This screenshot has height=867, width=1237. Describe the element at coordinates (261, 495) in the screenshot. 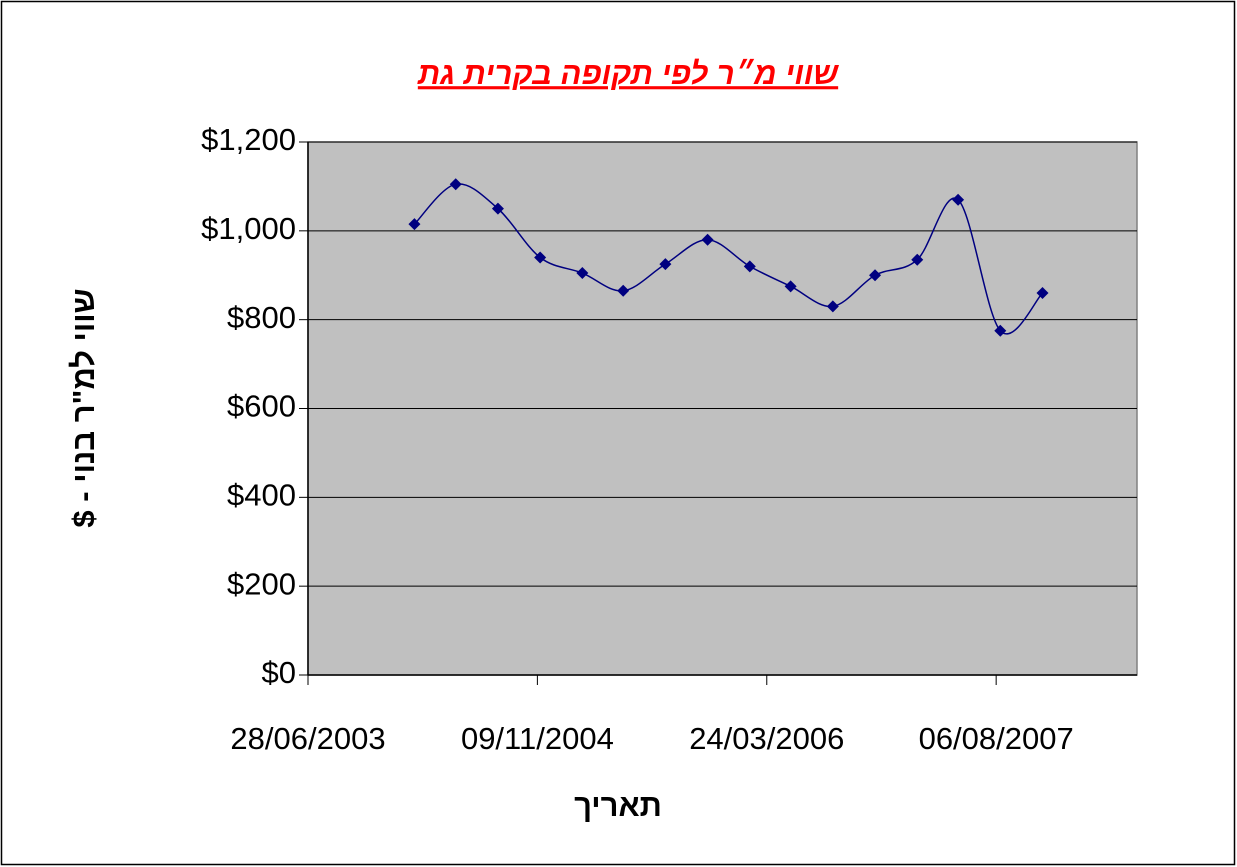

I see `y-tick-label: $400` at that location.